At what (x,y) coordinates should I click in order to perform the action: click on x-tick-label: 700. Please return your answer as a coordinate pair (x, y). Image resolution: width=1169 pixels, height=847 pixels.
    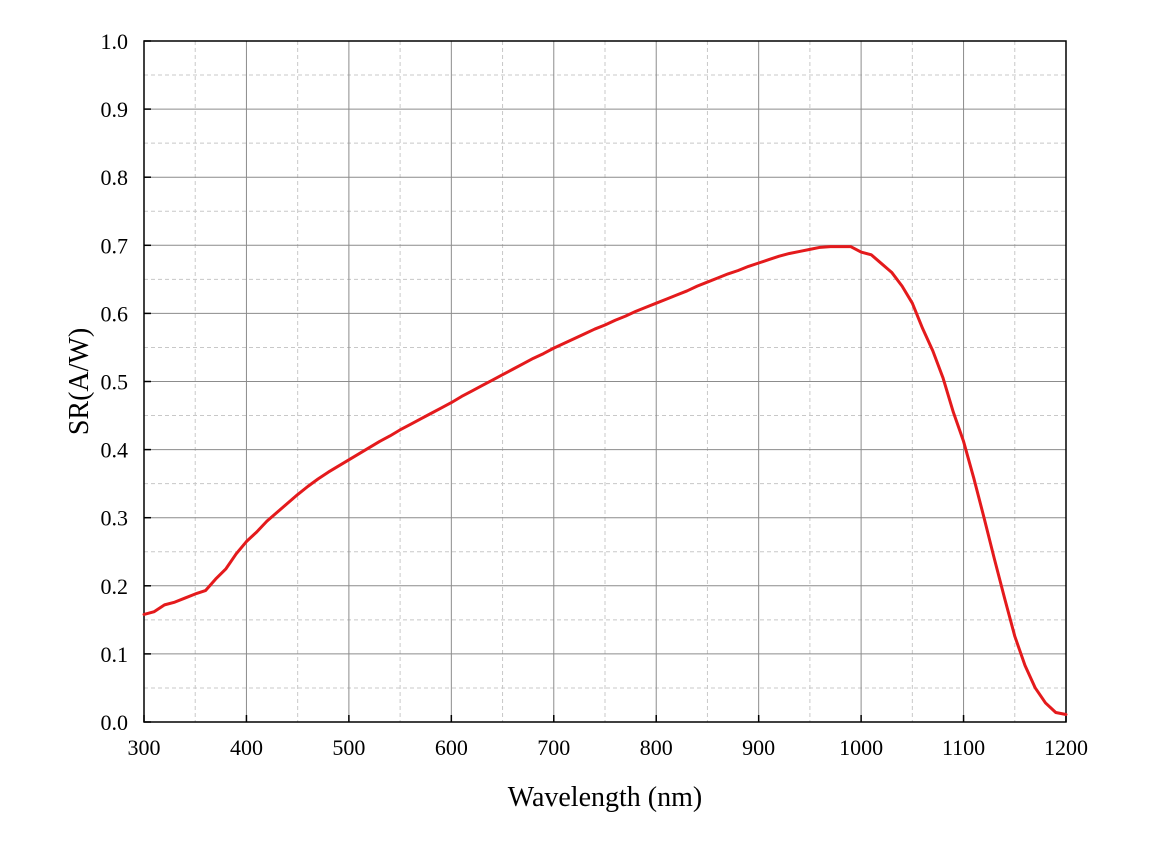
    Looking at the image, I should click on (553, 747).